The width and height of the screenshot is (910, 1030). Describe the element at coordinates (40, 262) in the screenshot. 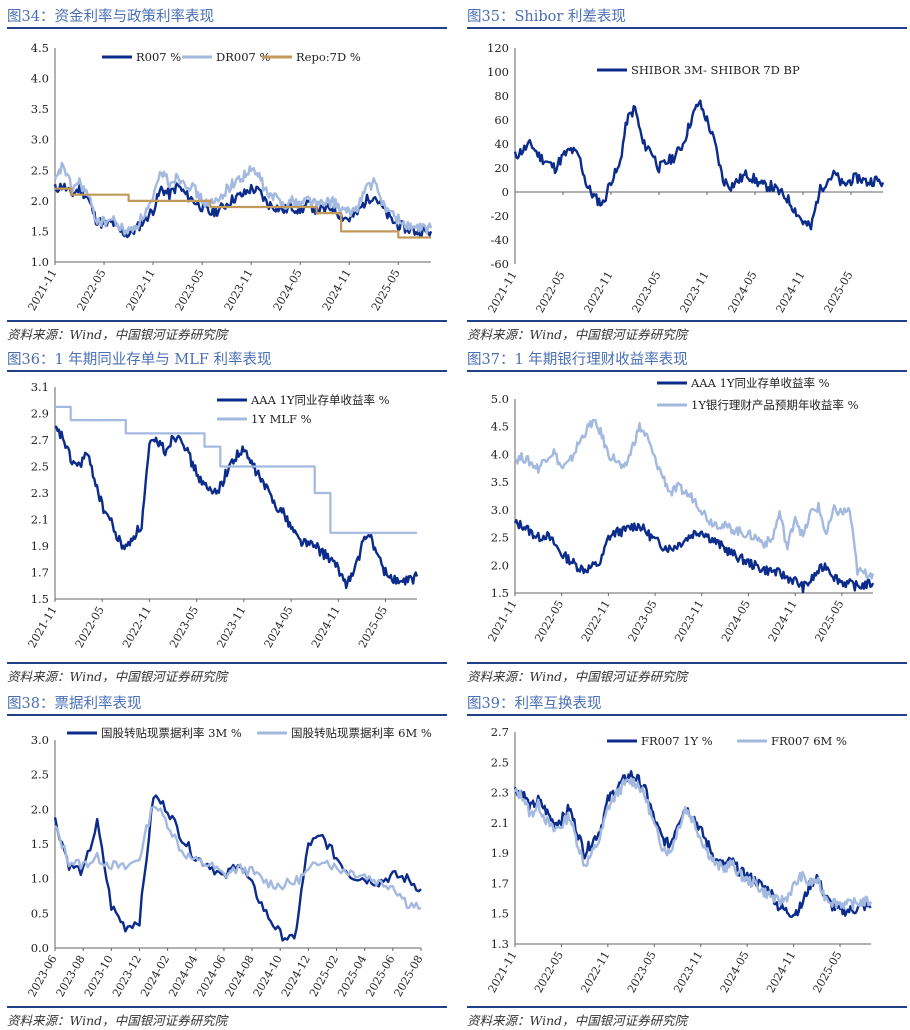

I see `y-tick-label: 1.0` at that location.